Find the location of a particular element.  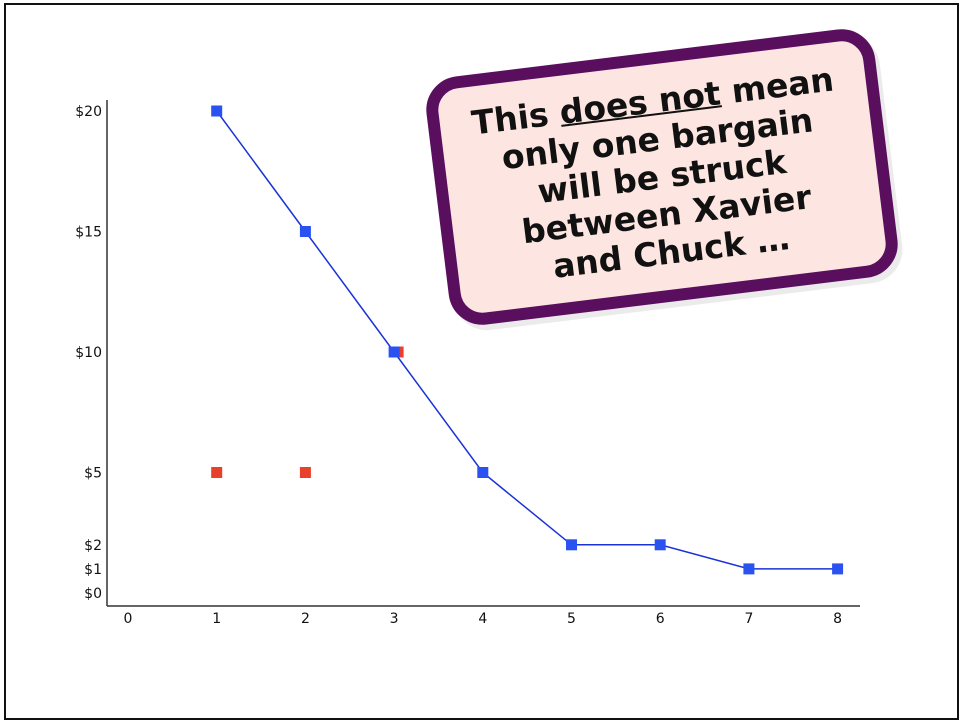

x-tick-label: 6 is located at coordinates (660, 619).